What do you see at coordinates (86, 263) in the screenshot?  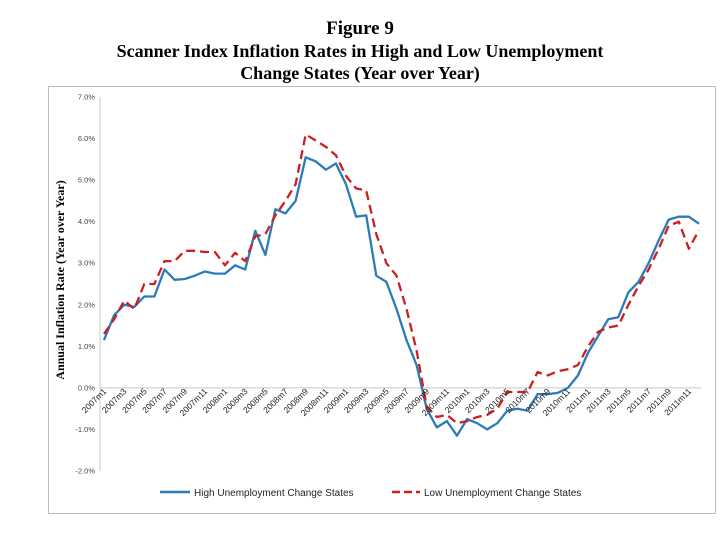 I see `y-tick-label: 3.0%` at bounding box center [86, 263].